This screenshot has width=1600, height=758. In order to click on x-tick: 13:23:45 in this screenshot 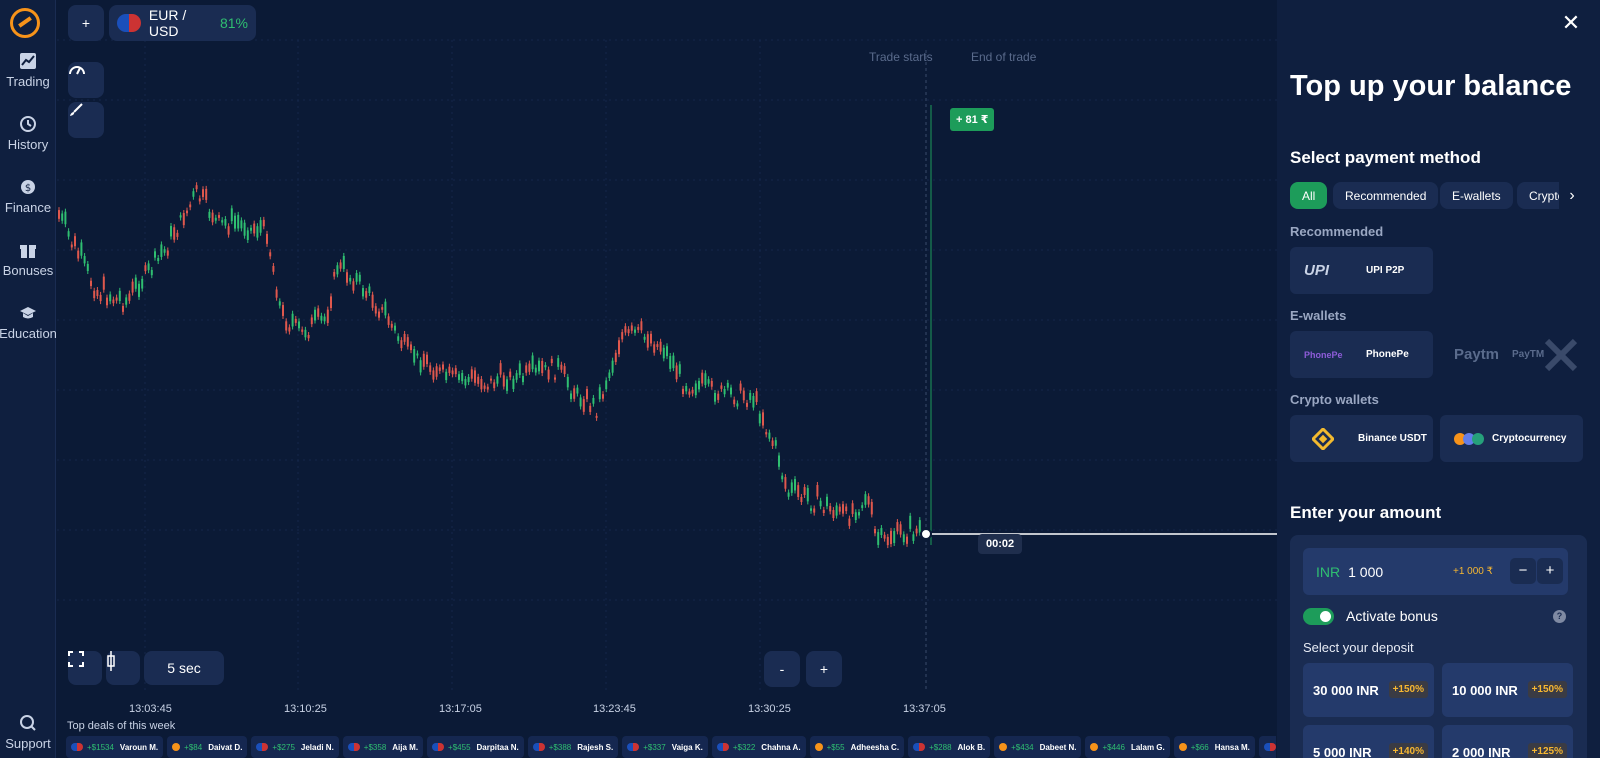, I will do `click(614, 709)`.